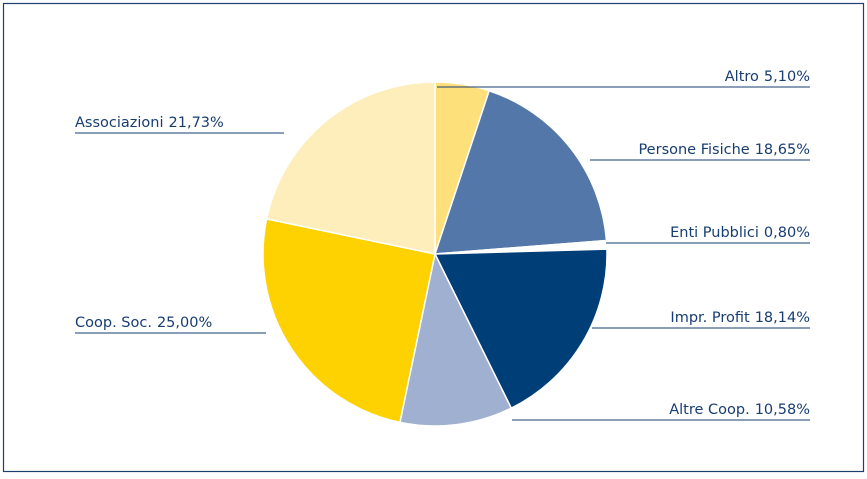 Image resolution: width=867 pixels, height=479 pixels. I want to click on category-label: Associazioni, so click(119, 123).